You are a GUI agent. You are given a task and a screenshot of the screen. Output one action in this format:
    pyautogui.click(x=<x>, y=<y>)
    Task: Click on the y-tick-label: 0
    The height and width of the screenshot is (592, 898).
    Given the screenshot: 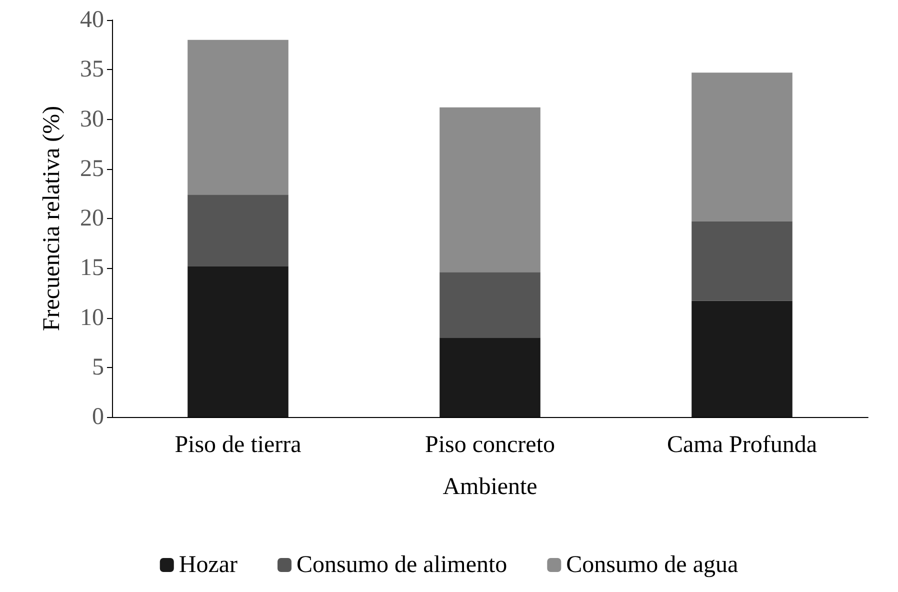 What is the action you would take?
    pyautogui.click(x=98, y=417)
    